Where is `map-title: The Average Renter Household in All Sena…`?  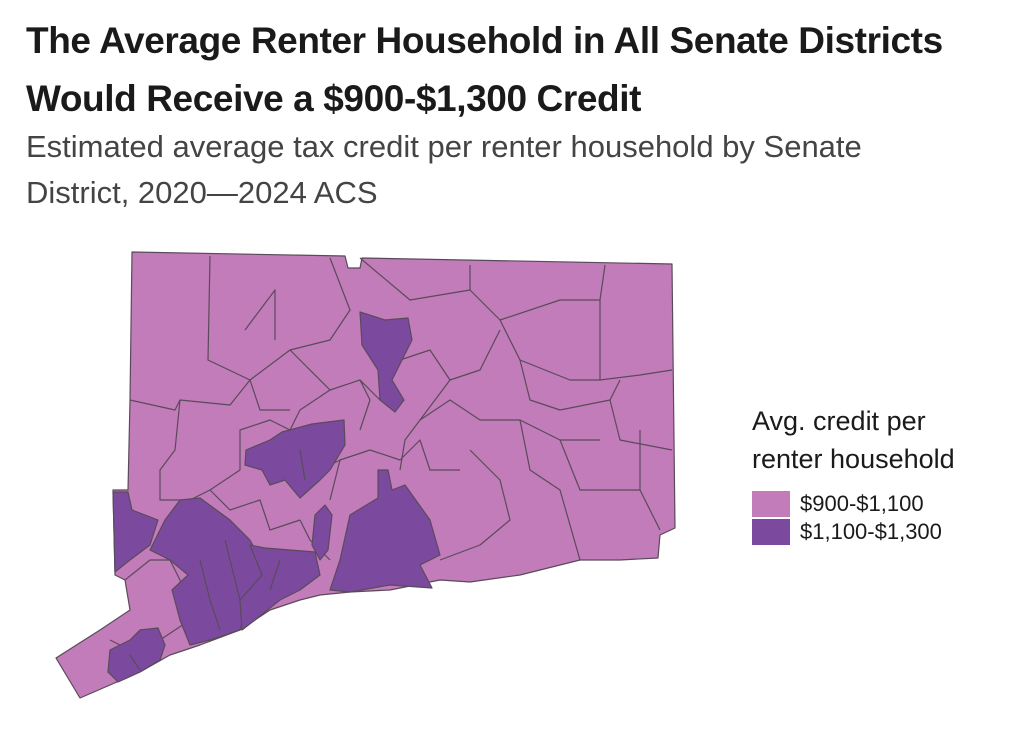
map-title: The Average Renter Household in All Sena… is located at coordinates (484, 69).